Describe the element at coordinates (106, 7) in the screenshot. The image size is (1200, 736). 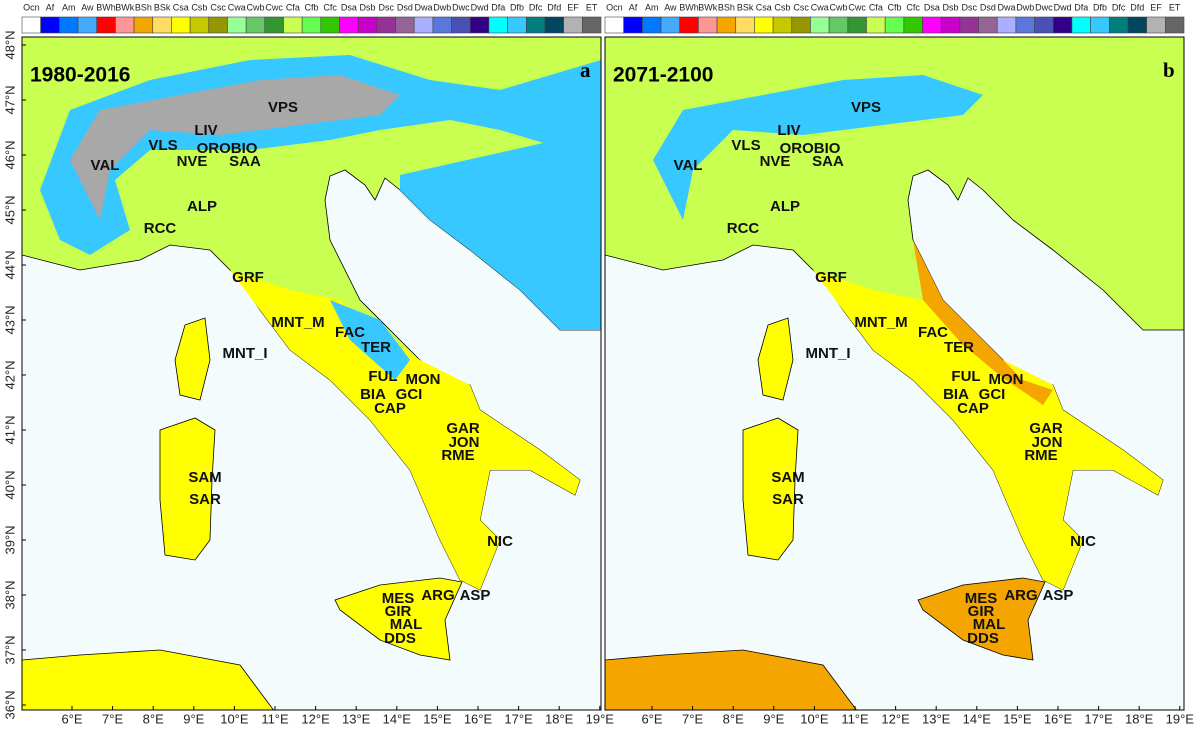
I see `legend-label: BWh` at that location.